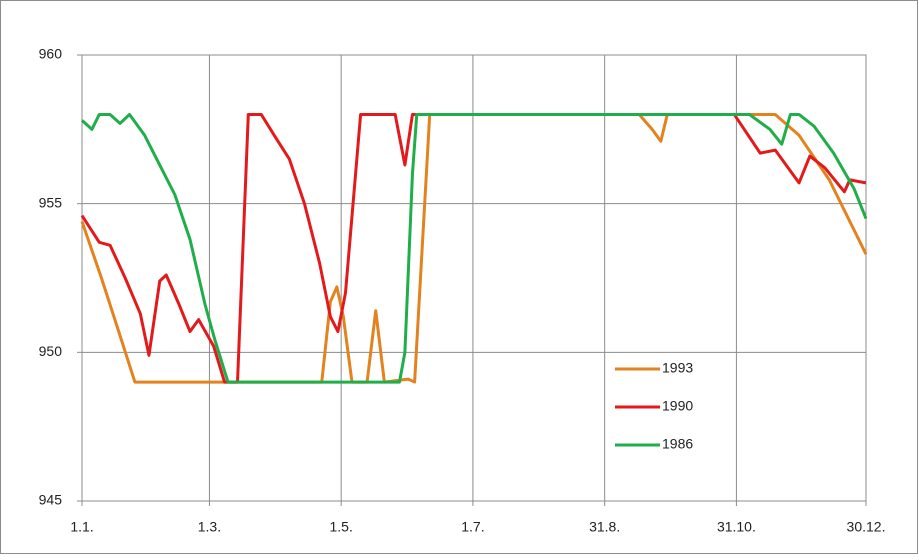 The width and height of the screenshot is (919, 560). What do you see at coordinates (81, 527) in the screenshot?
I see `x-tick-label: 1.1.` at bounding box center [81, 527].